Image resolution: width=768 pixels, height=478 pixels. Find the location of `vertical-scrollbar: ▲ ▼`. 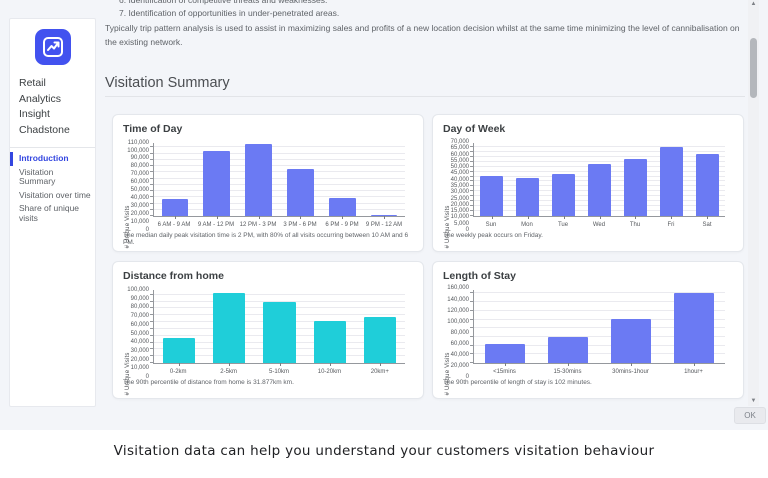

vertical-scrollbar: ▲ ▼ is located at coordinates (753, 203).